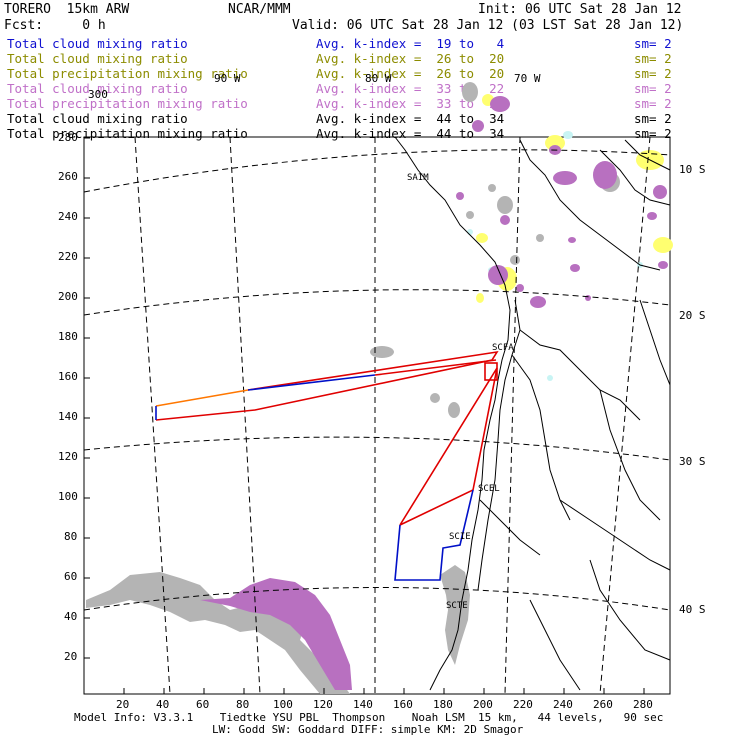  Describe the element at coordinates (418, 178) in the screenshot. I see `station-label: SAIM` at that location.